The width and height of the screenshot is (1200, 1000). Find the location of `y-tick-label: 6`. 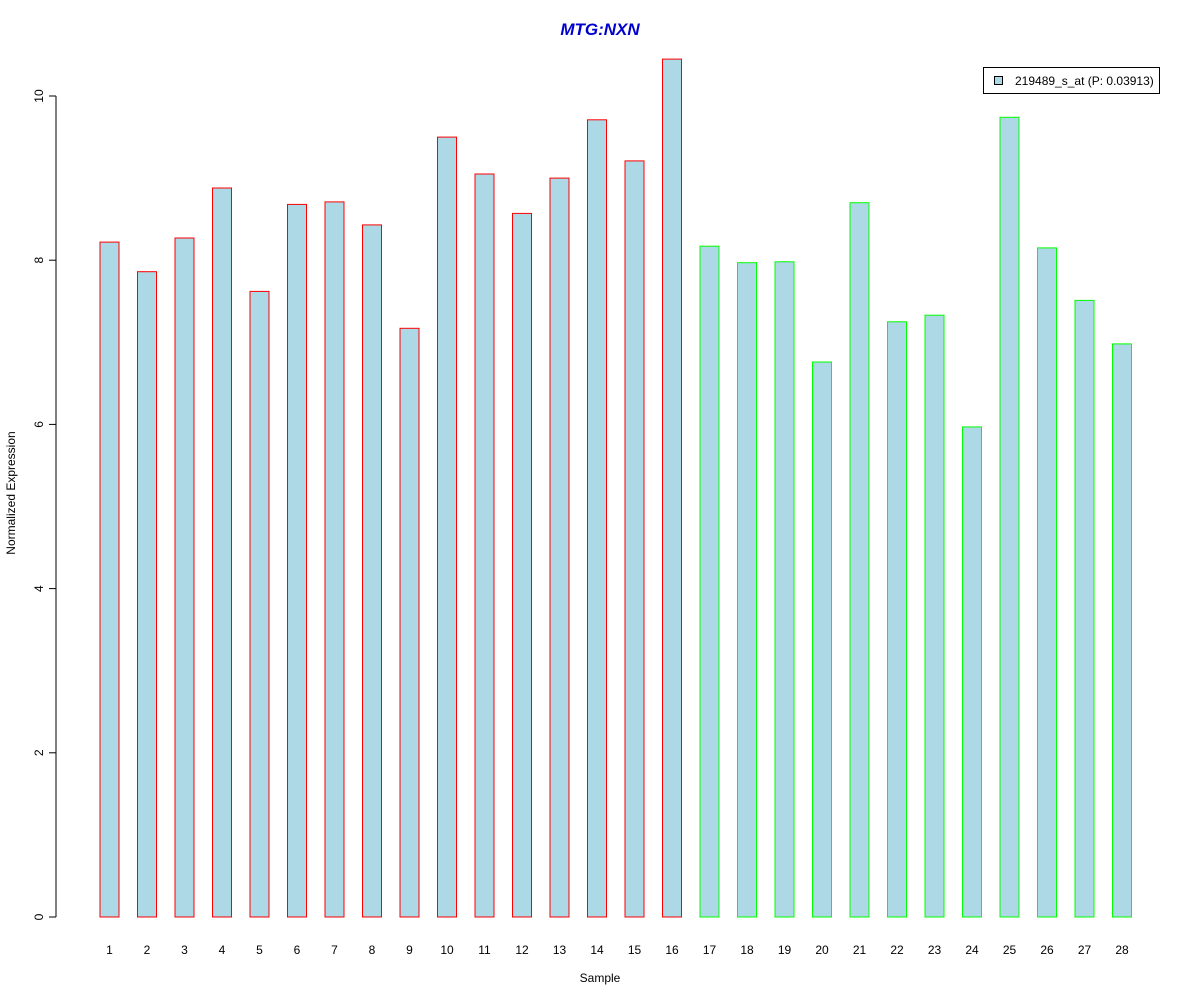

y-tick-label: 6 is located at coordinates (39, 424).